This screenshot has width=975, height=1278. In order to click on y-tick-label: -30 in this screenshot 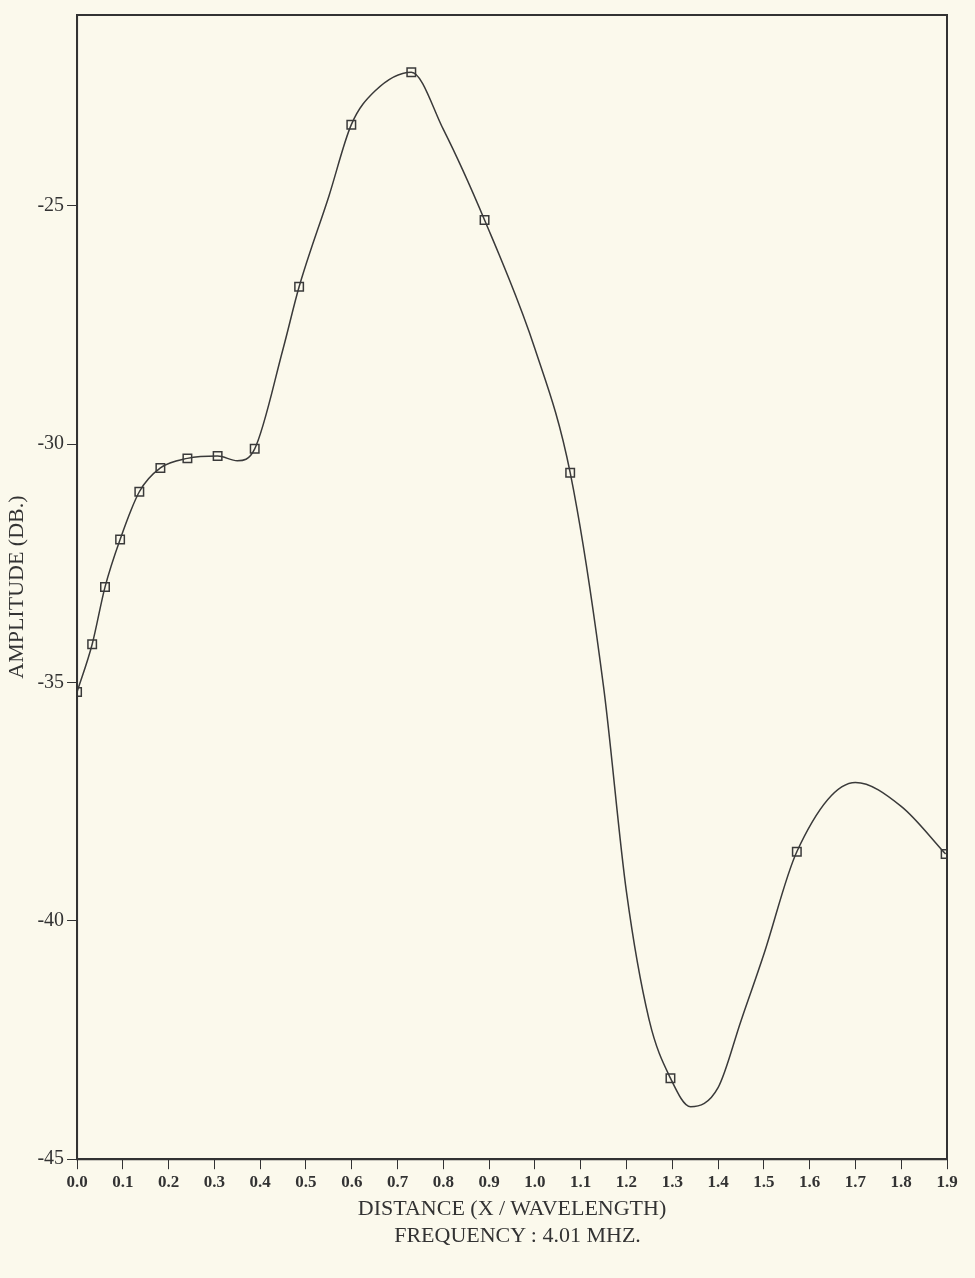, I will do `click(51, 442)`.